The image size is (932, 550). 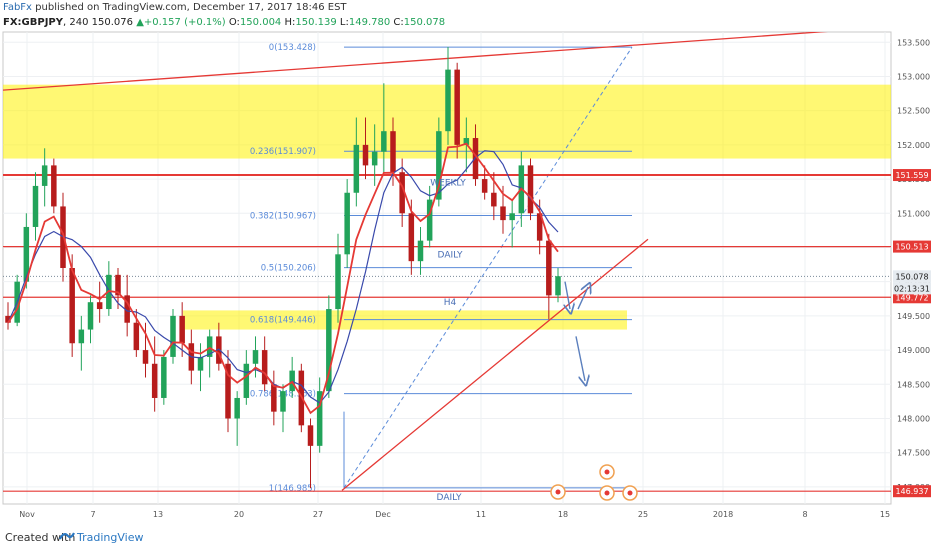 What do you see at coordinates (913, 42) in the screenshot?
I see `y-tick-label: 153.500` at bounding box center [913, 42].